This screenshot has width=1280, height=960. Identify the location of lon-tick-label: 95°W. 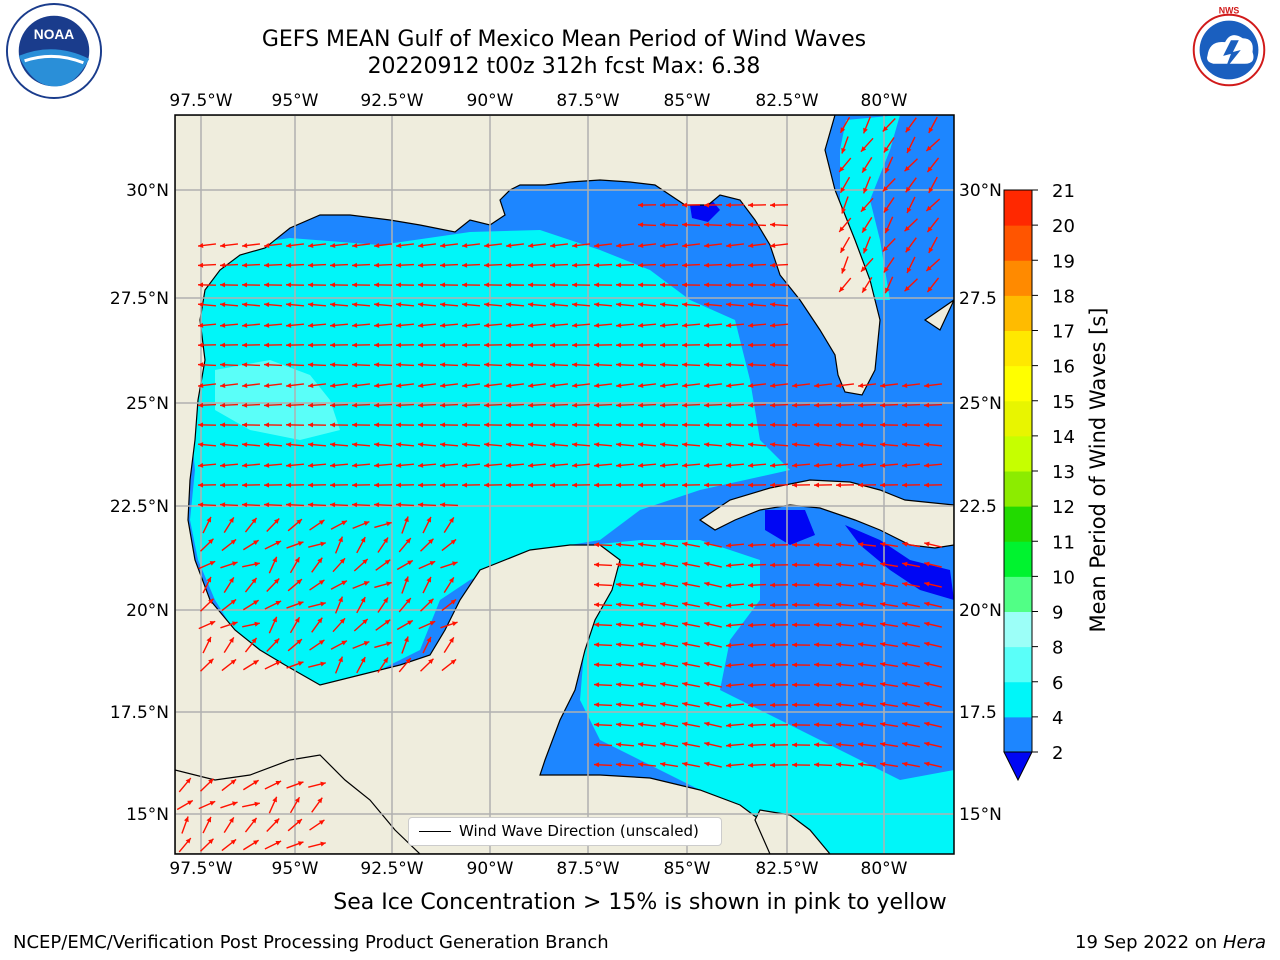
(295, 101).